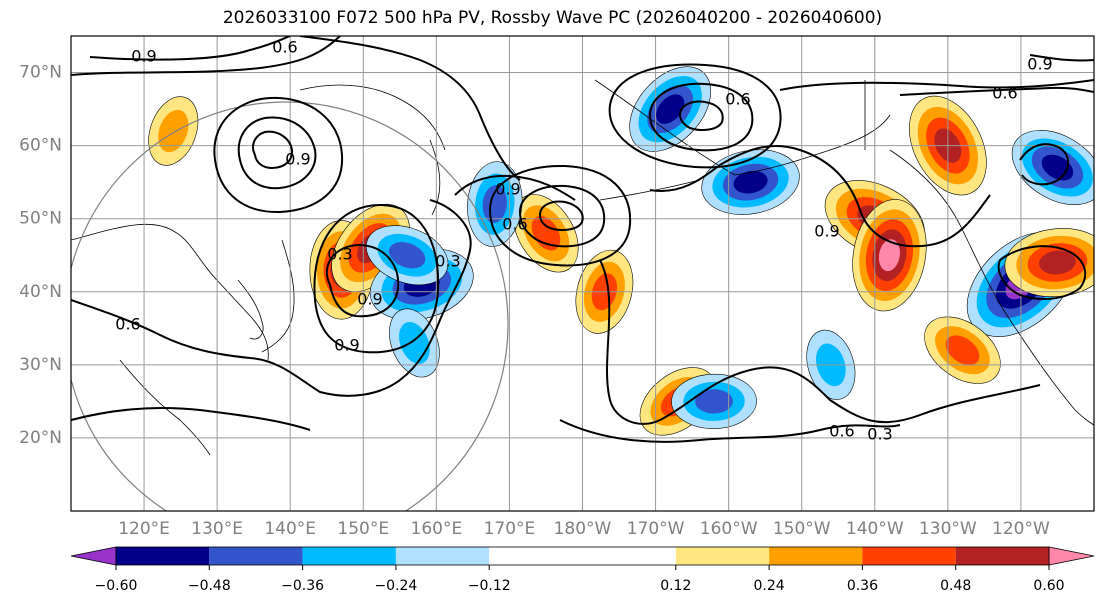  What do you see at coordinates (1048, 586) in the screenshot?
I see `colorbar-tick-label: 0.60` at bounding box center [1048, 586].